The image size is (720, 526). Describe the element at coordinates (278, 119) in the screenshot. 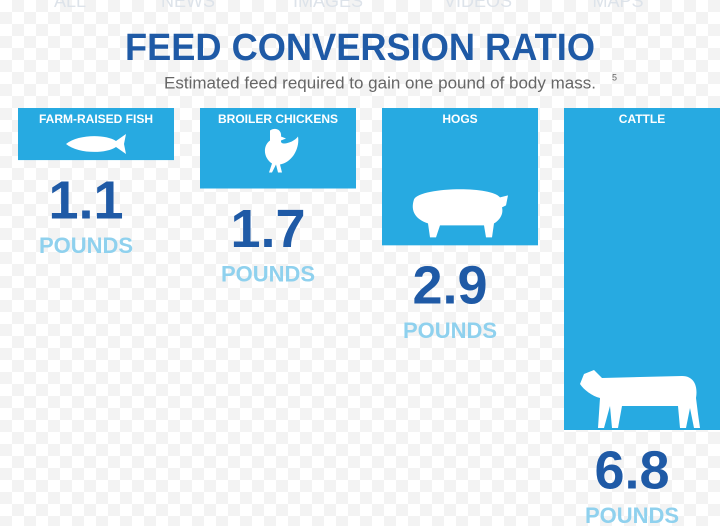

I see `category-label: BROILER CHICKENS` at that location.